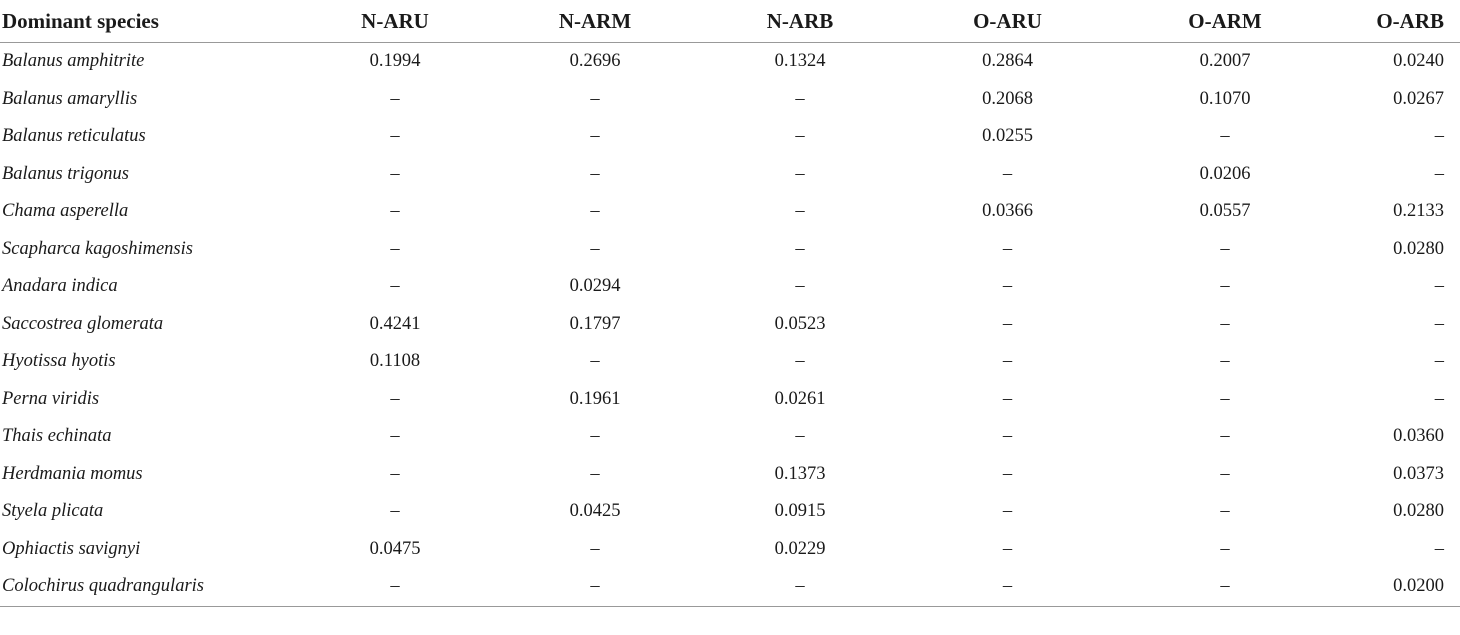 This screenshot has height=635, width=1460. I want to click on value-cell: 0.1961, so click(595, 400).